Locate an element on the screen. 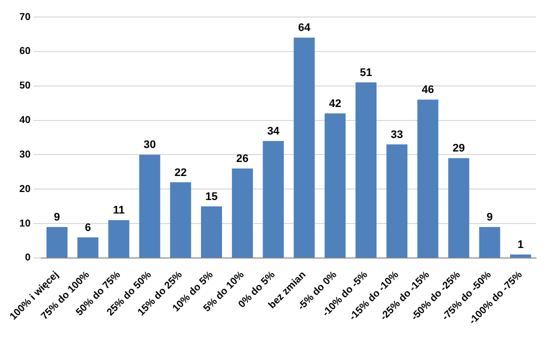 This screenshot has height=338, width=550. data-label: 34 is located at coordinates (273, 131).